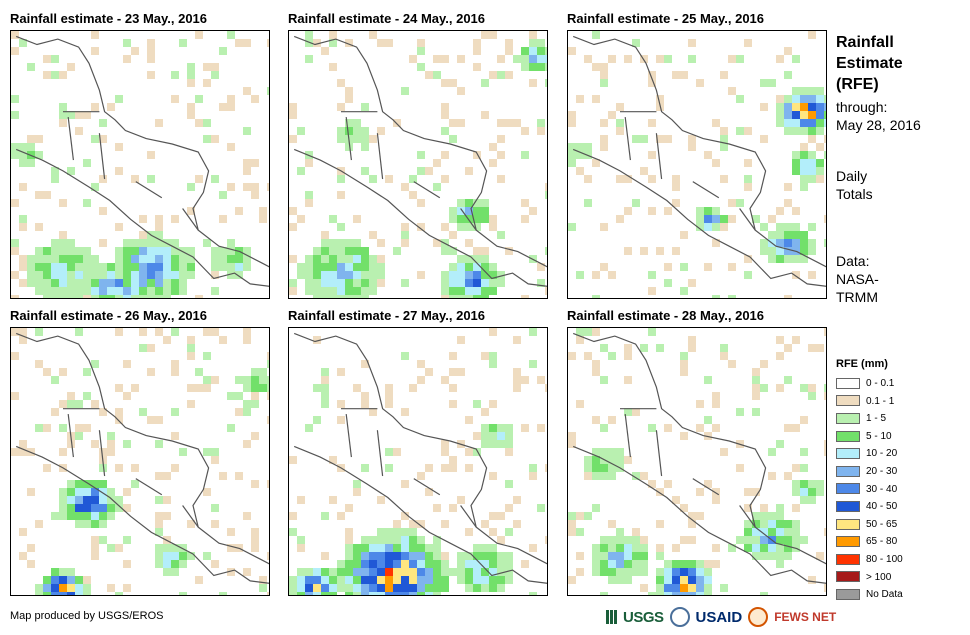 The height and width of the screenshot is (635, 970). I want to click on panel-title-6: Rainfall estimate - 28 May., 2016, so click(666, 315).